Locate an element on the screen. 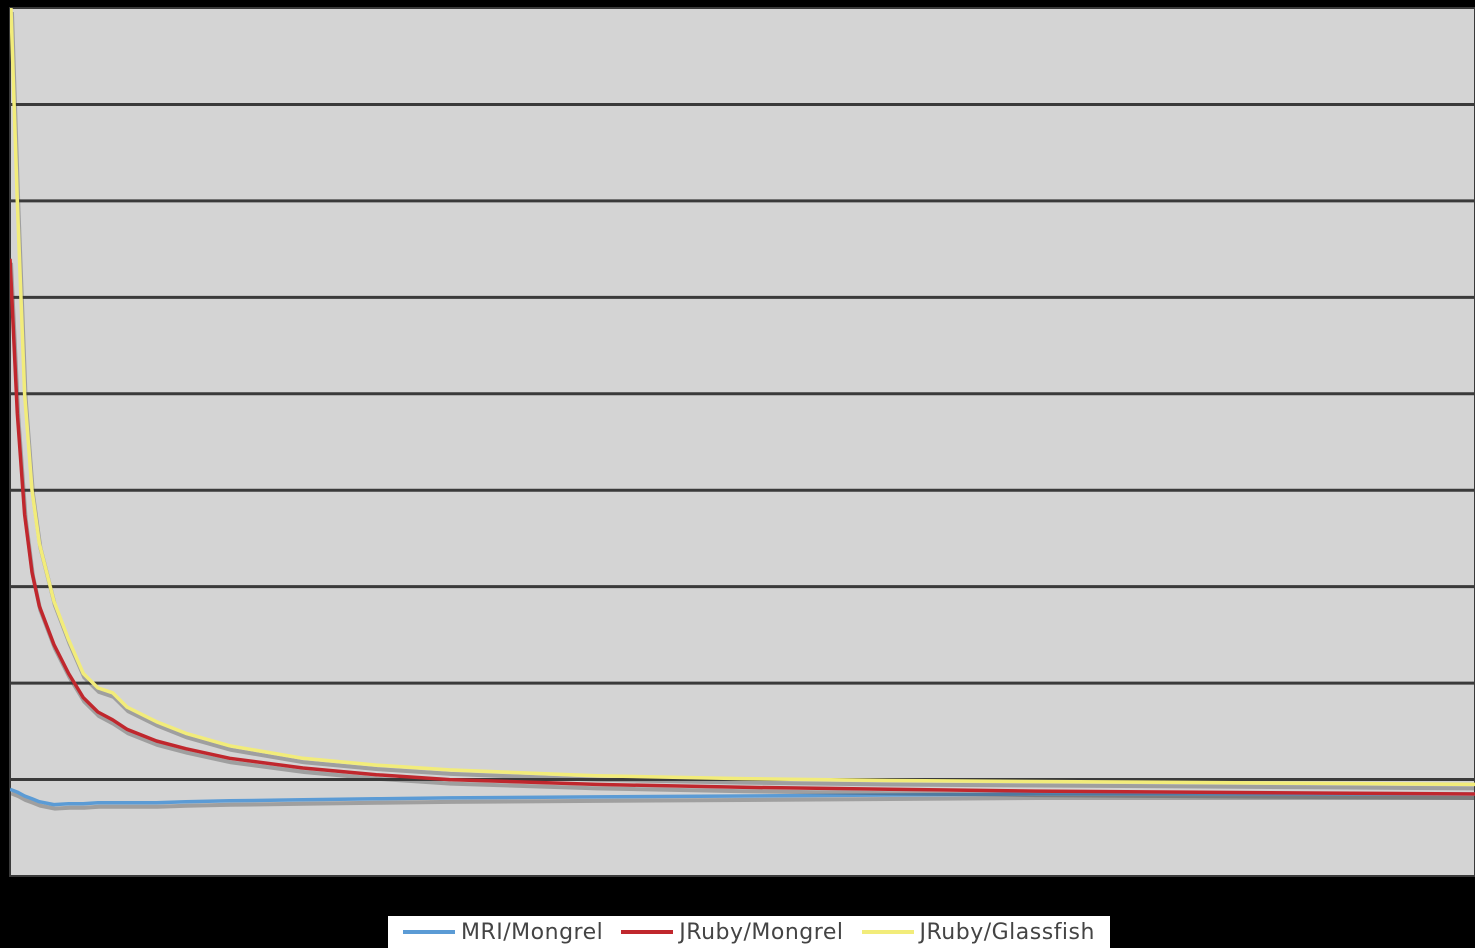 The height and width of the screenshot is (948, 1475). legend-item-series-2: JRuby/Glassfish is located at coordinates (978, 932).